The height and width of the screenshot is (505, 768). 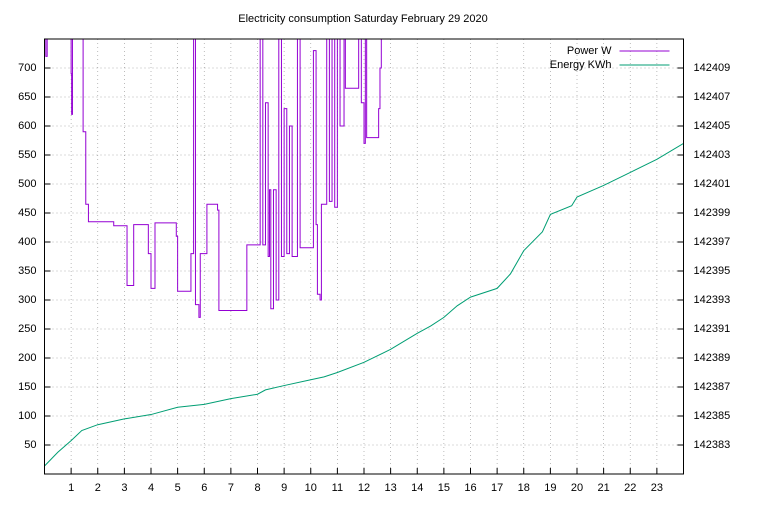 What do you see at coordinates (712, 445) in the screenshot?
I see `y2-tick-label: 142383` at bounding box center [712, 445].